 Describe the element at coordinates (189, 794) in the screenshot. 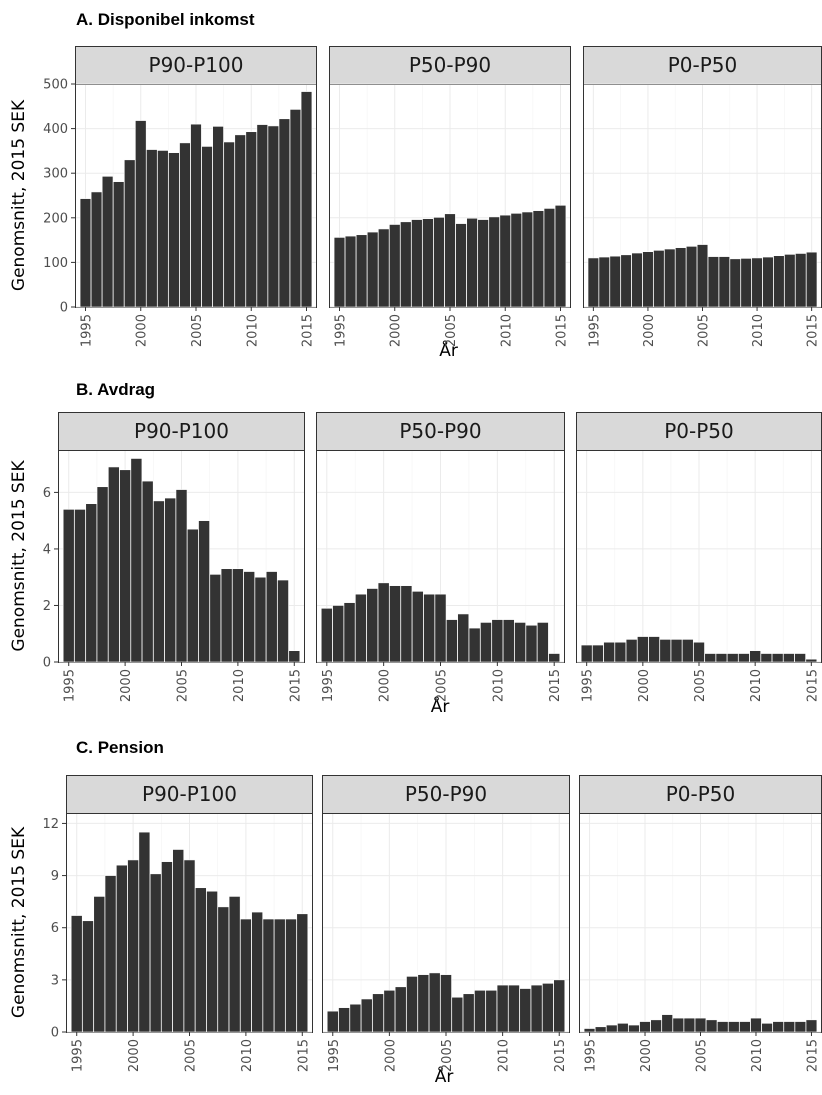

I see `facet-strip-label: P90-P100` at that location.